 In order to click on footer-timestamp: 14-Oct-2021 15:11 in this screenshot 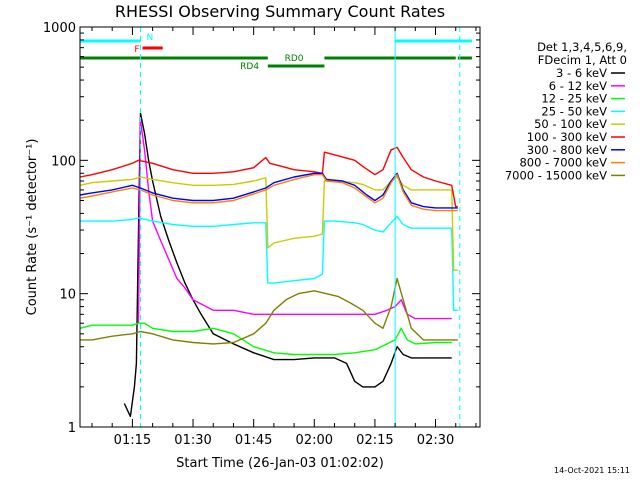, I will do `click(592, 470)`.